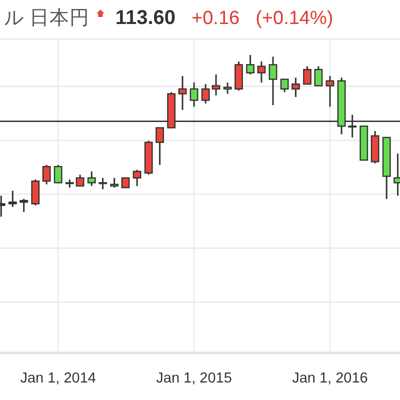  Describe the element at coordinates (194, 378) in the screenshot. I see `x-tick-label: Jan 1, 2015` at that location.